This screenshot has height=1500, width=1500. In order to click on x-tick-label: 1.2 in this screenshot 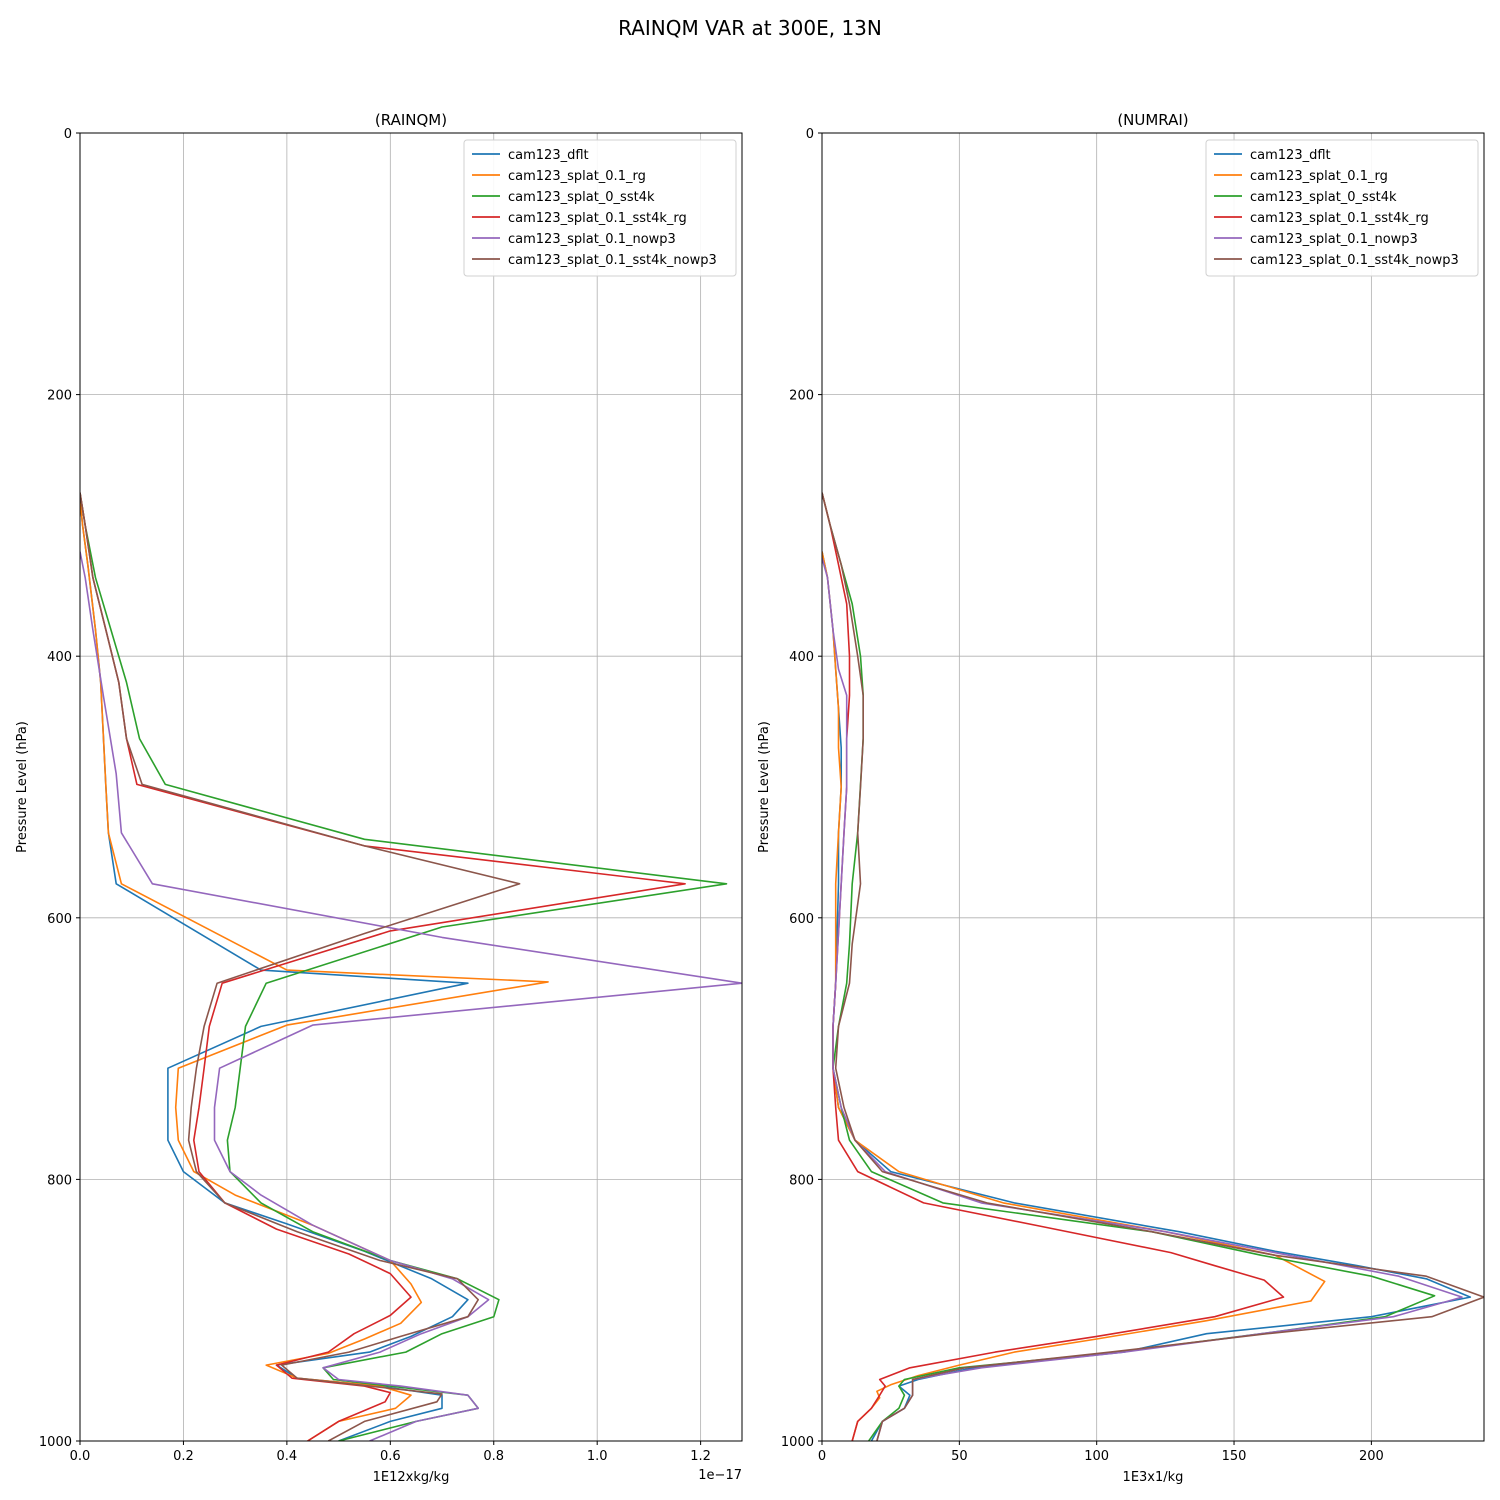, I will do `click(700, 1456)`.